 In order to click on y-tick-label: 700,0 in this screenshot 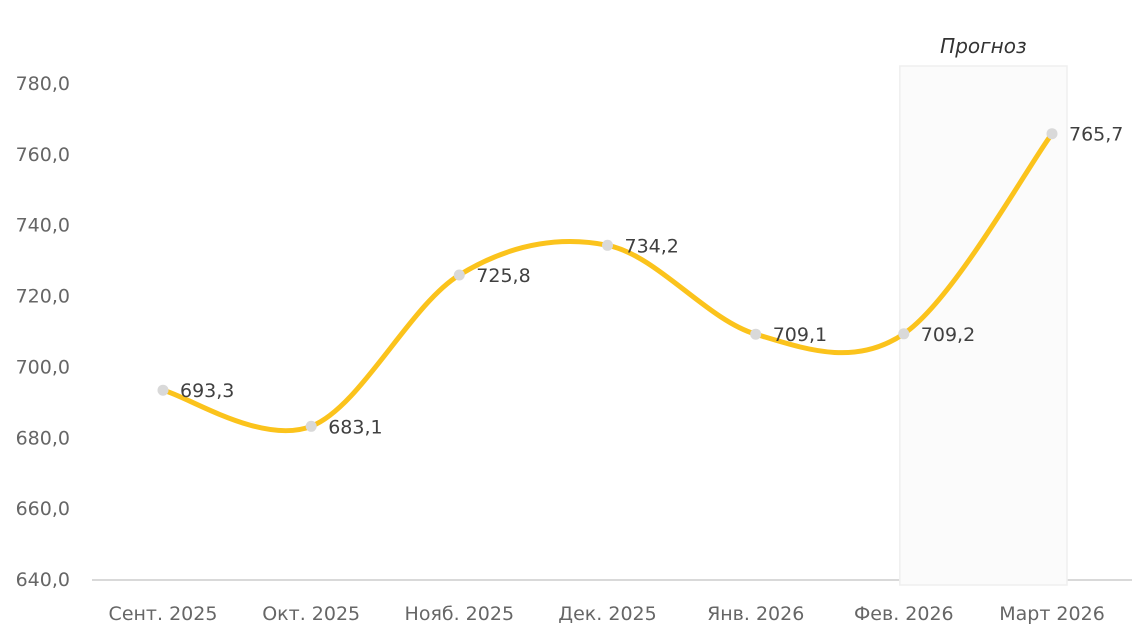, I will do `click(43, 367)`.